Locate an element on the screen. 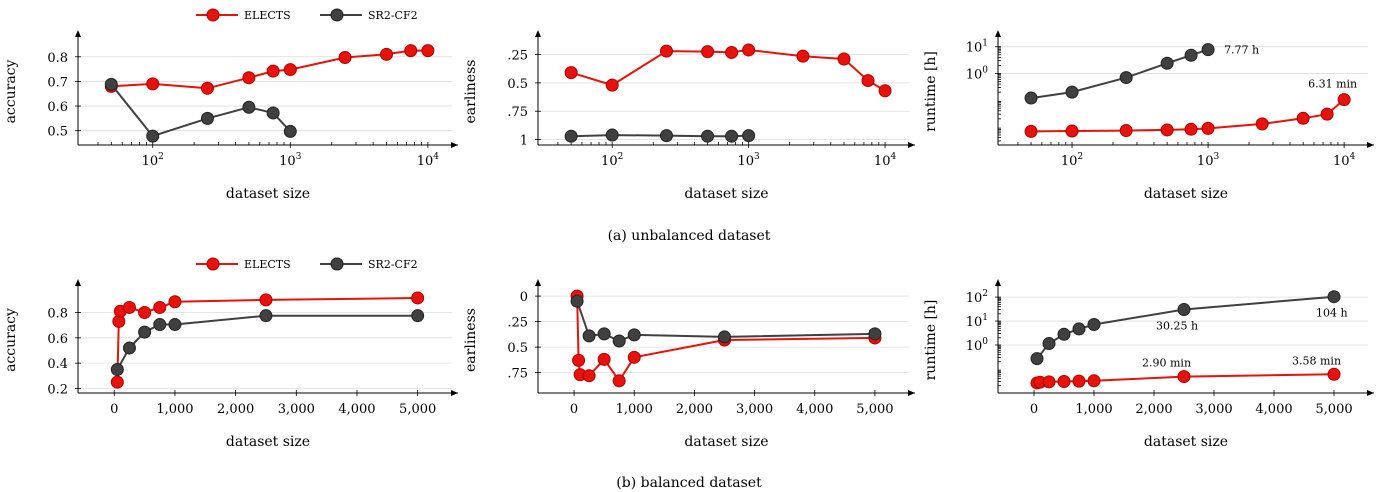 The image size is (1379, 492). y-tick-label: 102 is located at coordinates (977, 297).